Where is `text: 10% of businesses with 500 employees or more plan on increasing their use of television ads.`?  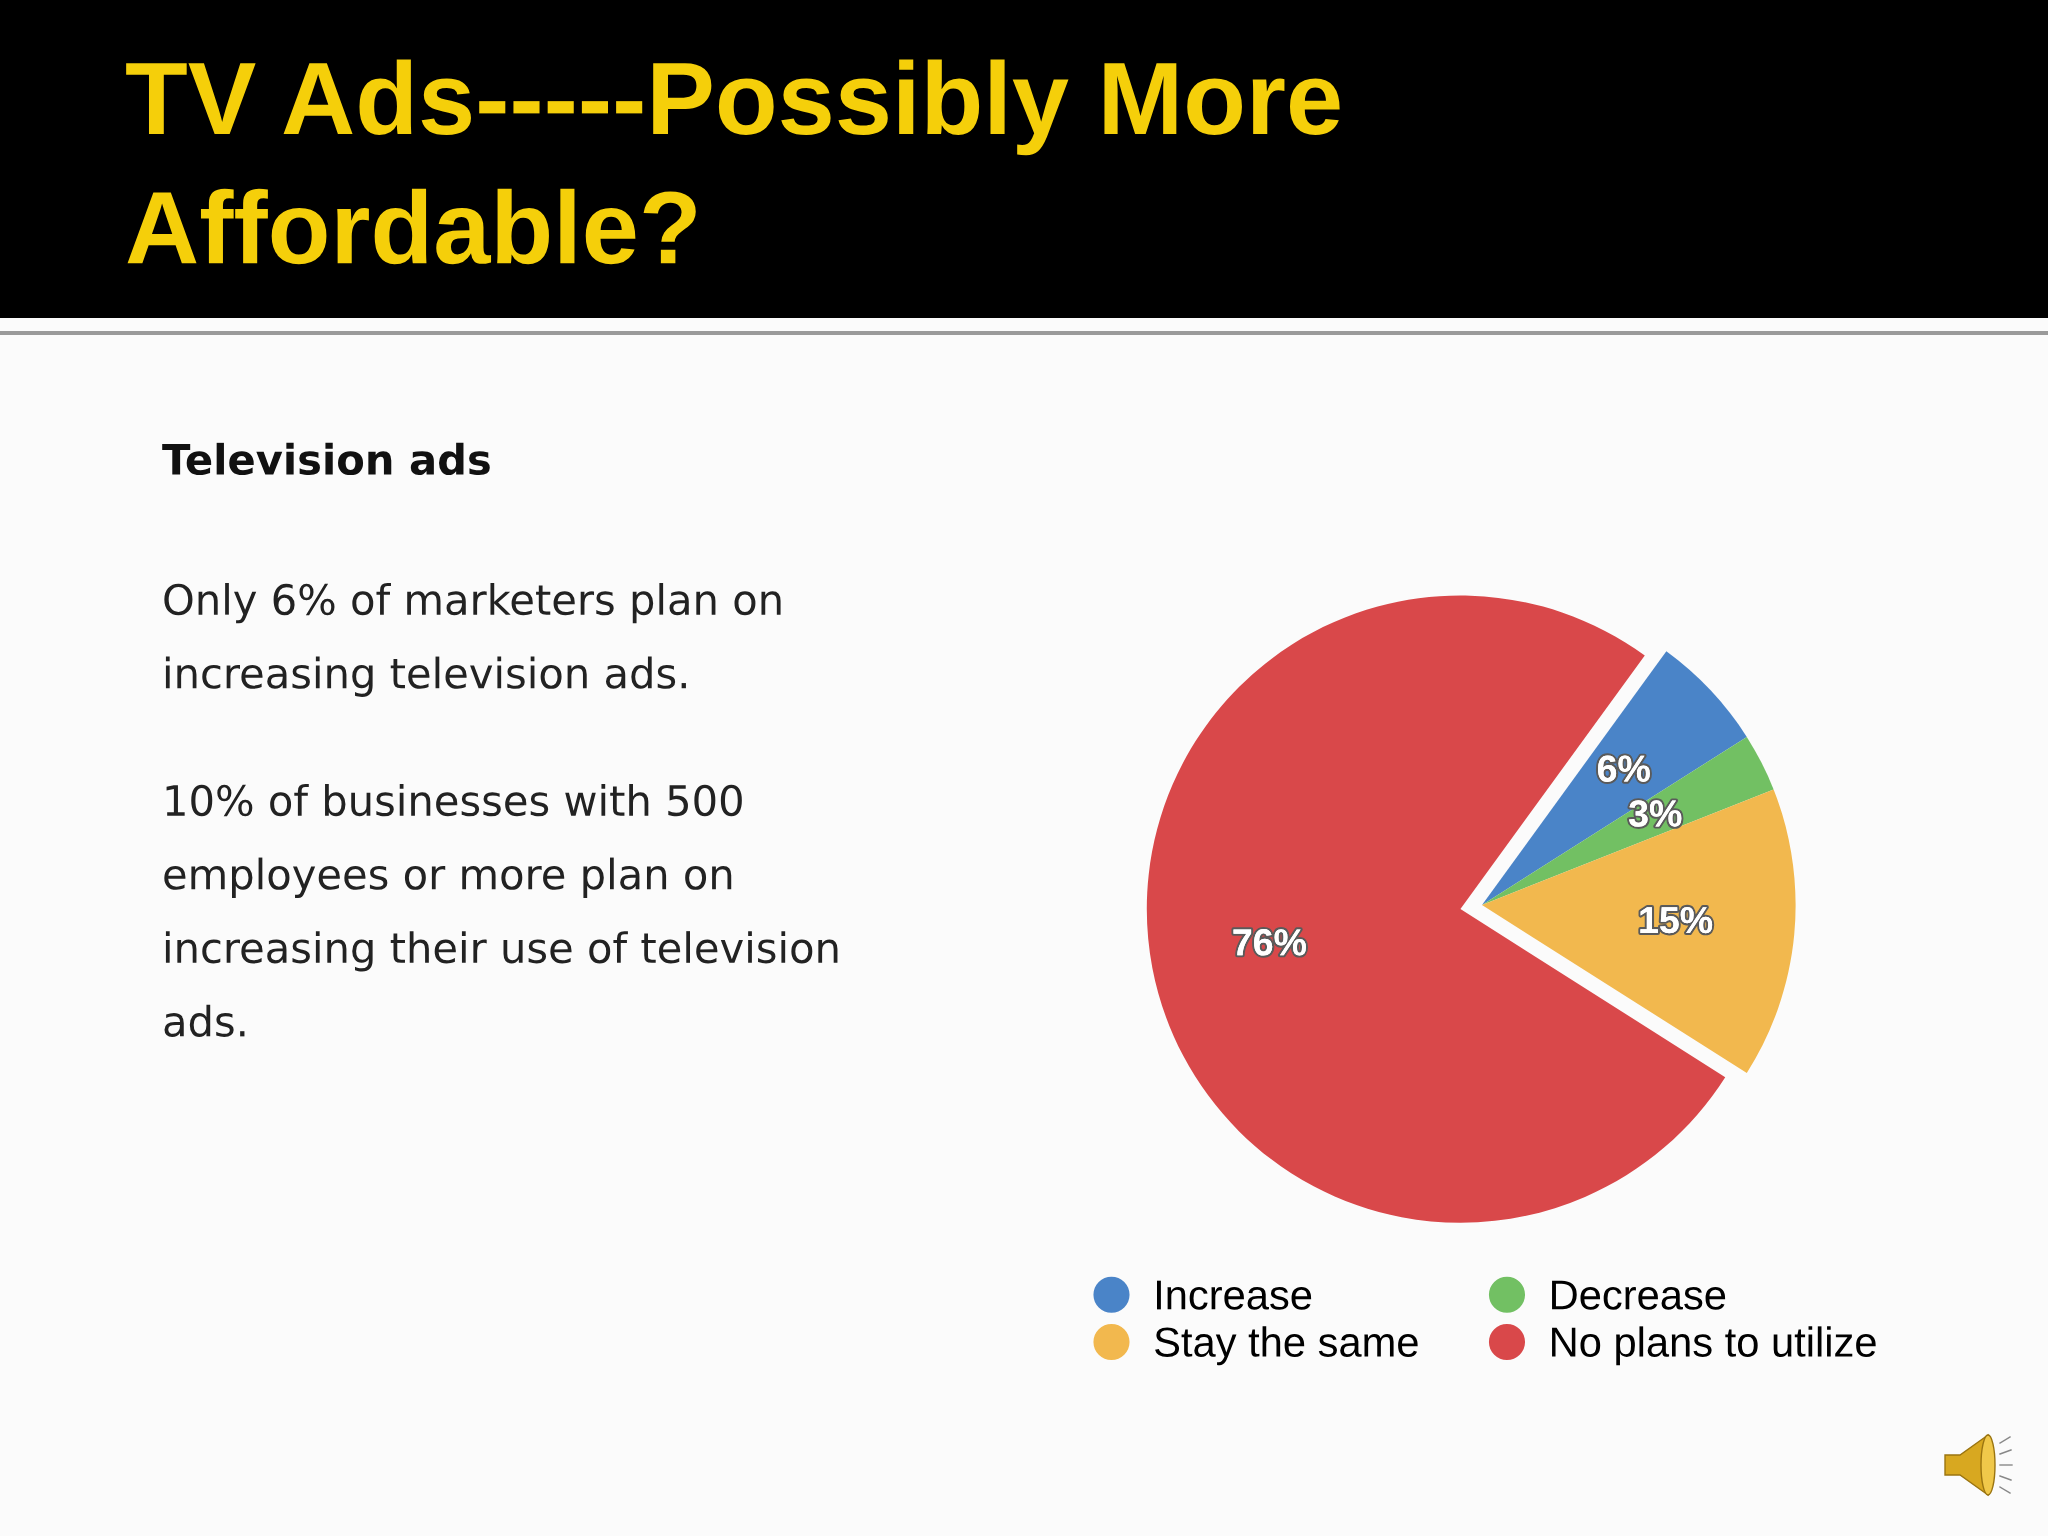
text: 10% of businesses with 500 employees or more plan on increasing their use of television ads. is located at coordinates (501, 910).